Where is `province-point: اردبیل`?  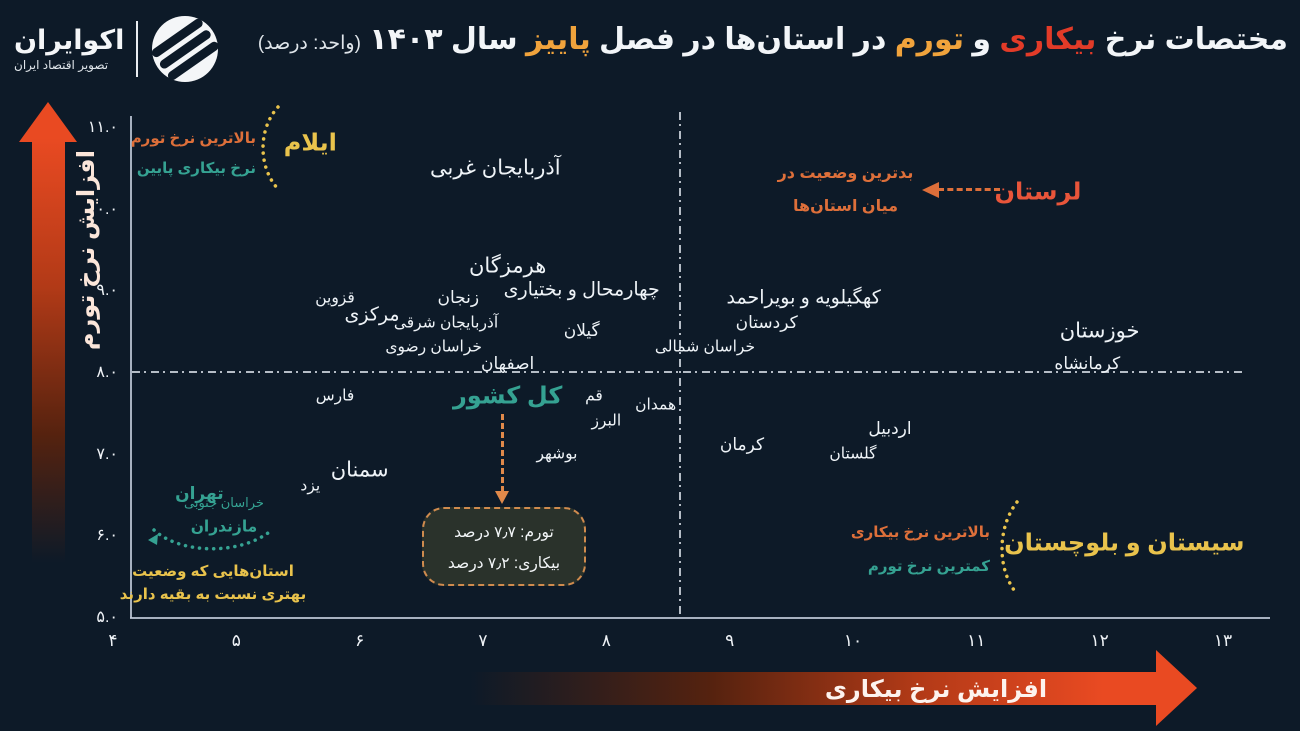
province-point: اردبیل is located at coordinates (890, 429).